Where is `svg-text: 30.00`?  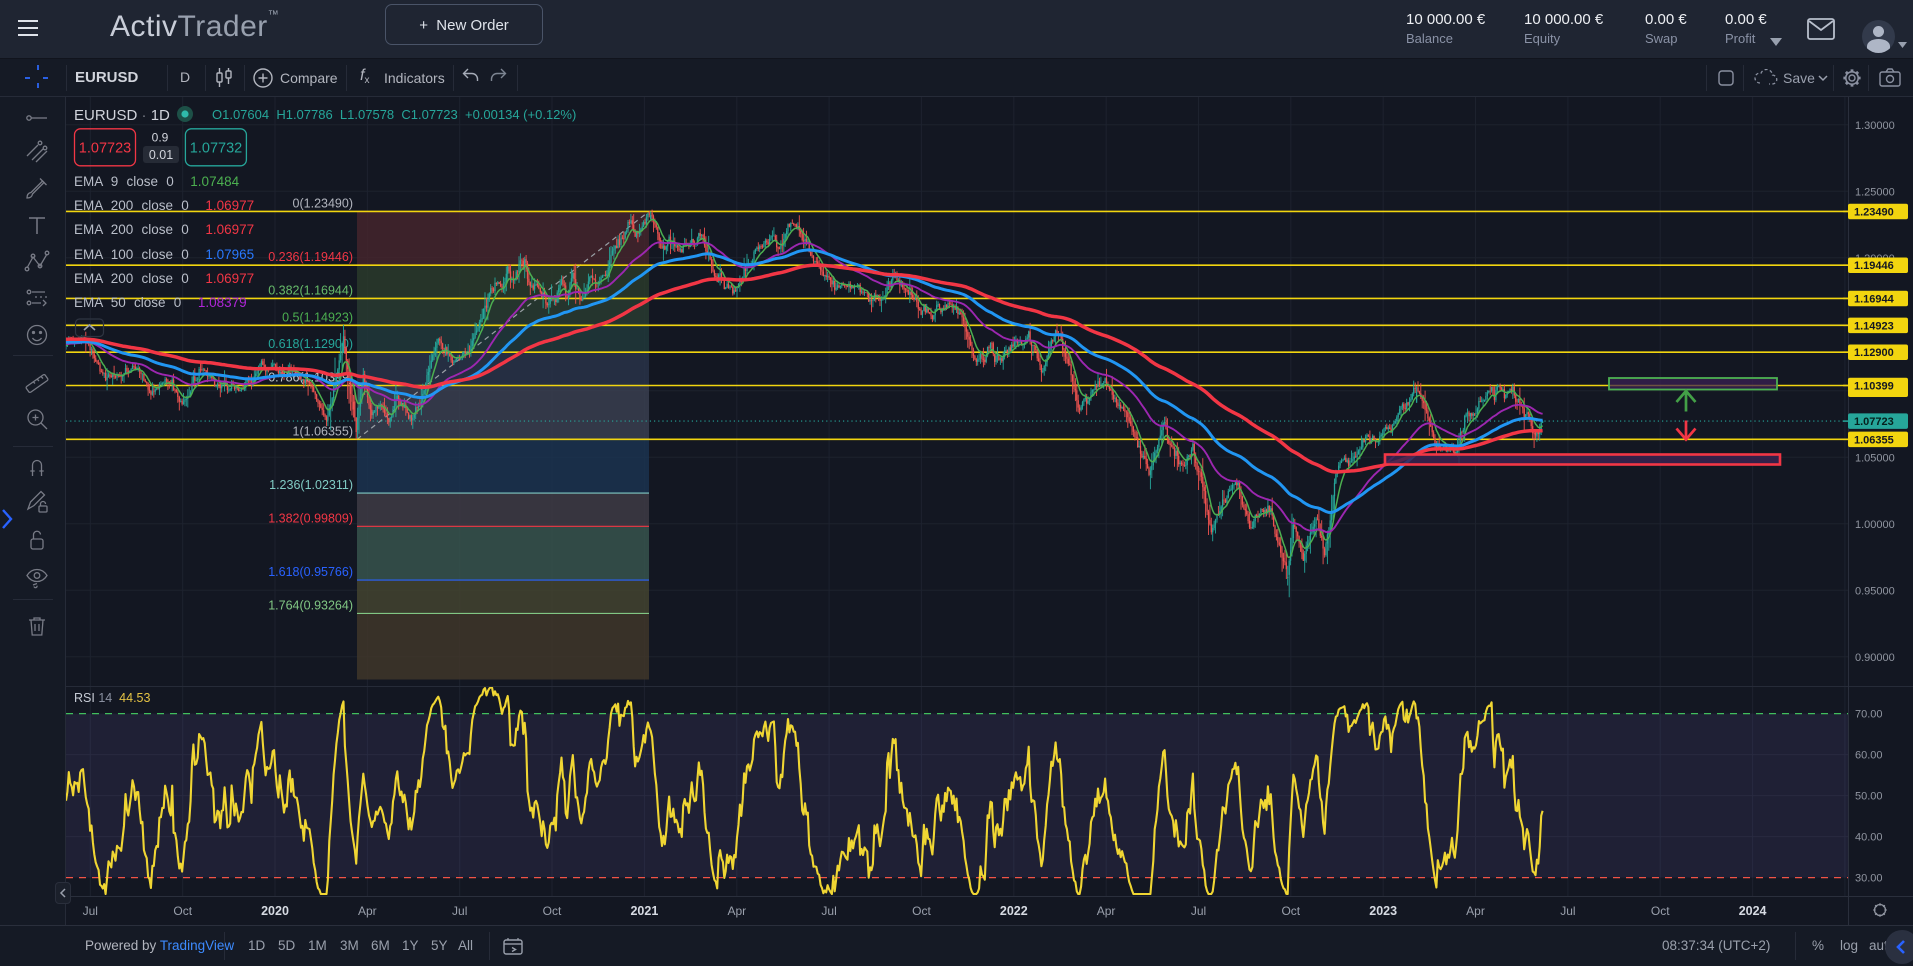 svg-text: 30.00 is located at coordinates (1869, 879).